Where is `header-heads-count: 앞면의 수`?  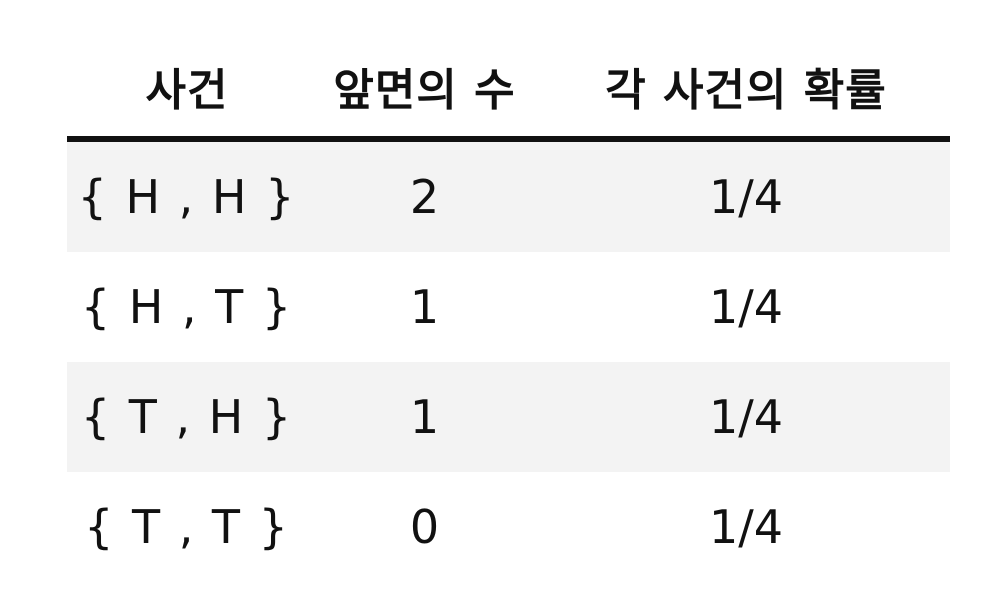 header-heads-count: 앞면의 수 is located at coordinates (424, 90).